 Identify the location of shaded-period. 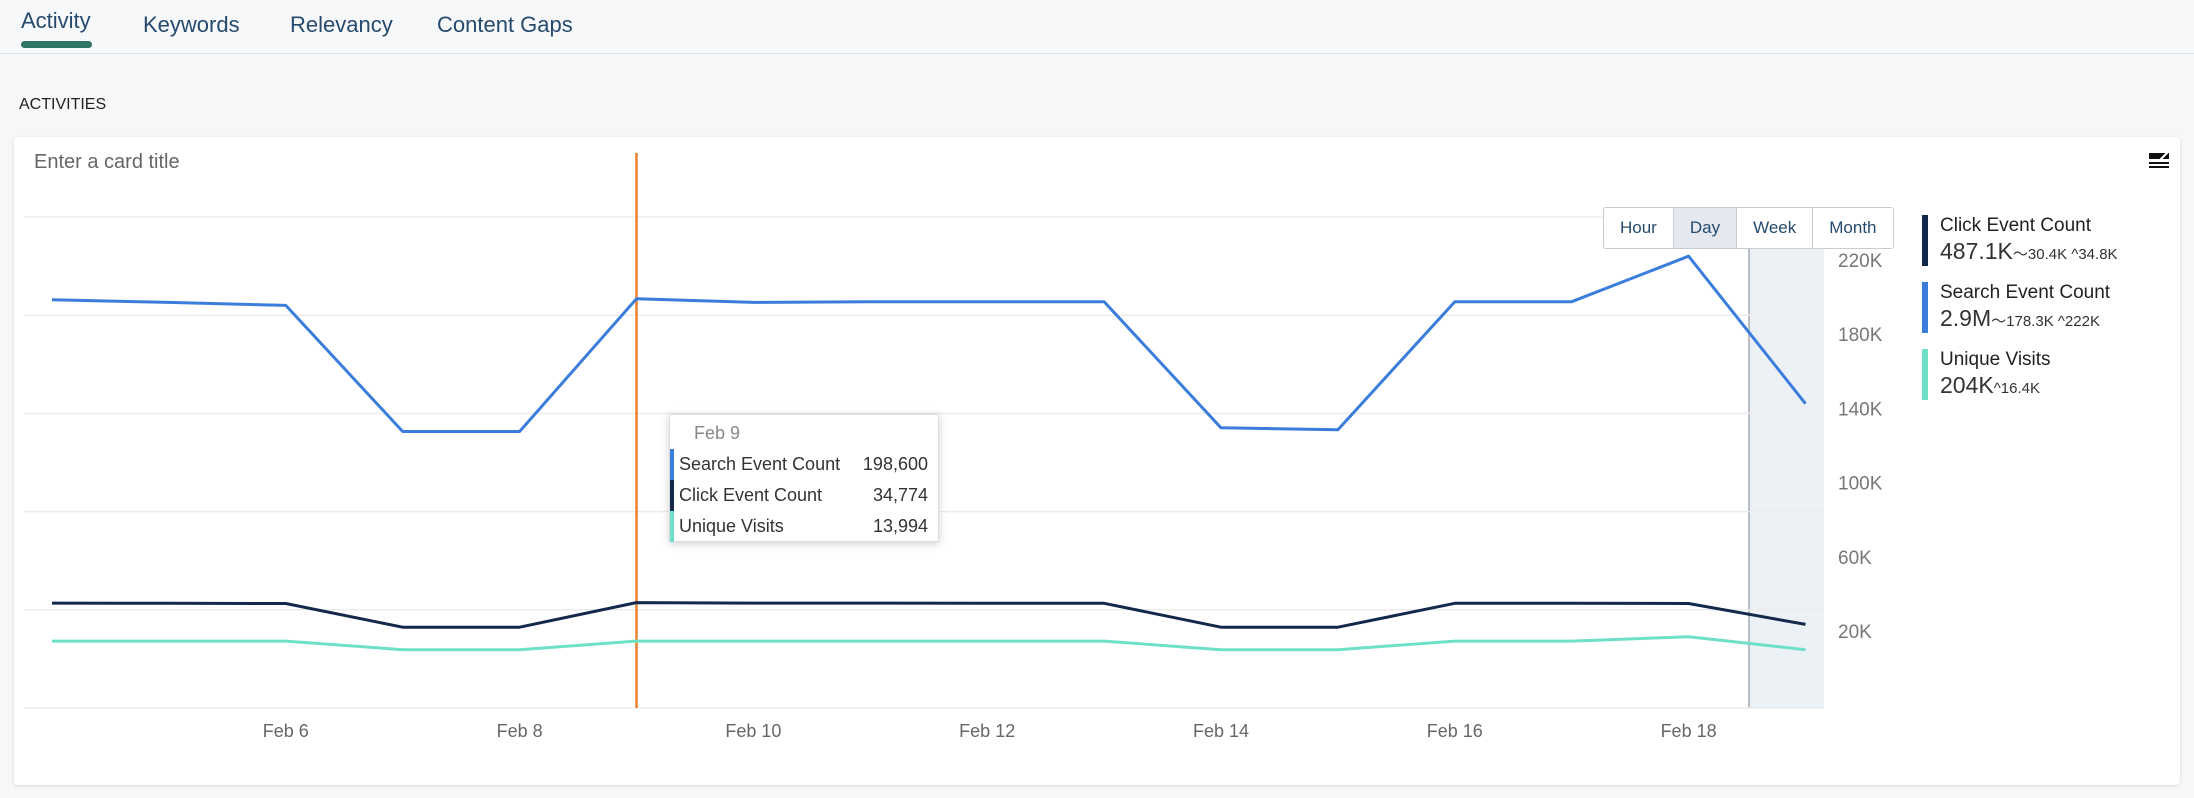
(1786, 462).